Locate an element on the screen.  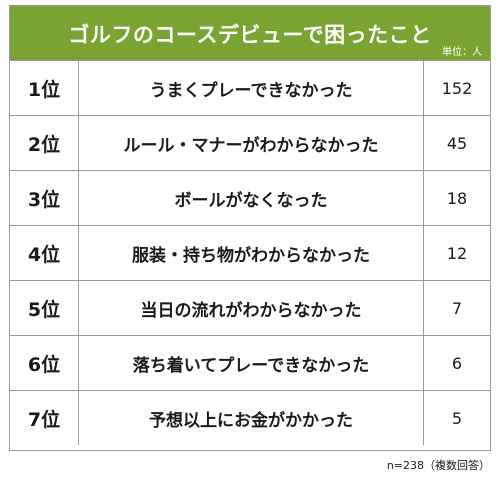
item-cell: 落ち着いてプレーできなかった is located at coordinates (251, 363).